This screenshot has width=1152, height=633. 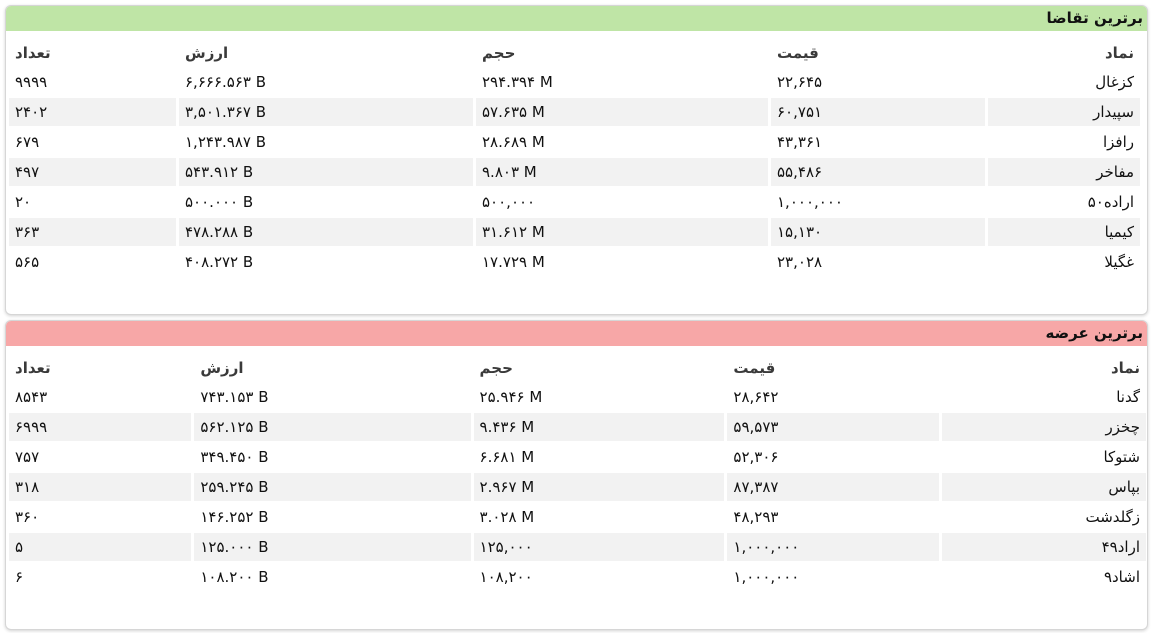 What do you see at coordinates (234, 577) in the screenshot?
I see `cell-value-text: ۱۰۸.۲۰۰ B` at bounding box center [234, 577].